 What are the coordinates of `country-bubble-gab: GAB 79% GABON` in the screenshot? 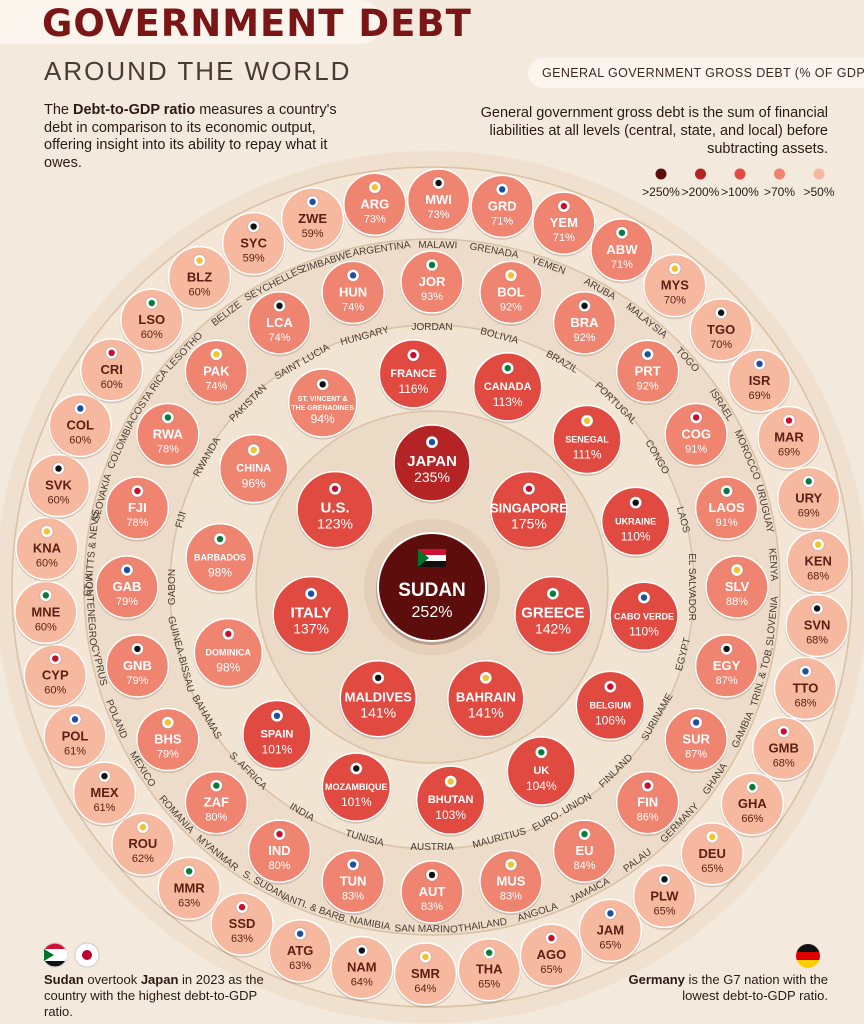 It's located at (136, 588).